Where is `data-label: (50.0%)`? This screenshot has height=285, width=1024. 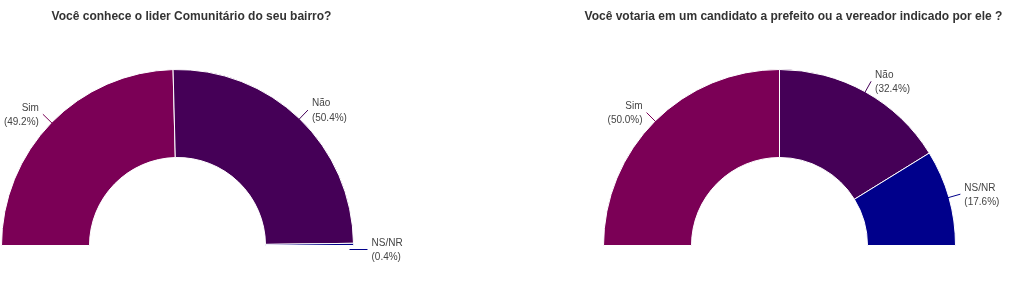
data-label: (50.0%) is located at coordinates (625, 120).